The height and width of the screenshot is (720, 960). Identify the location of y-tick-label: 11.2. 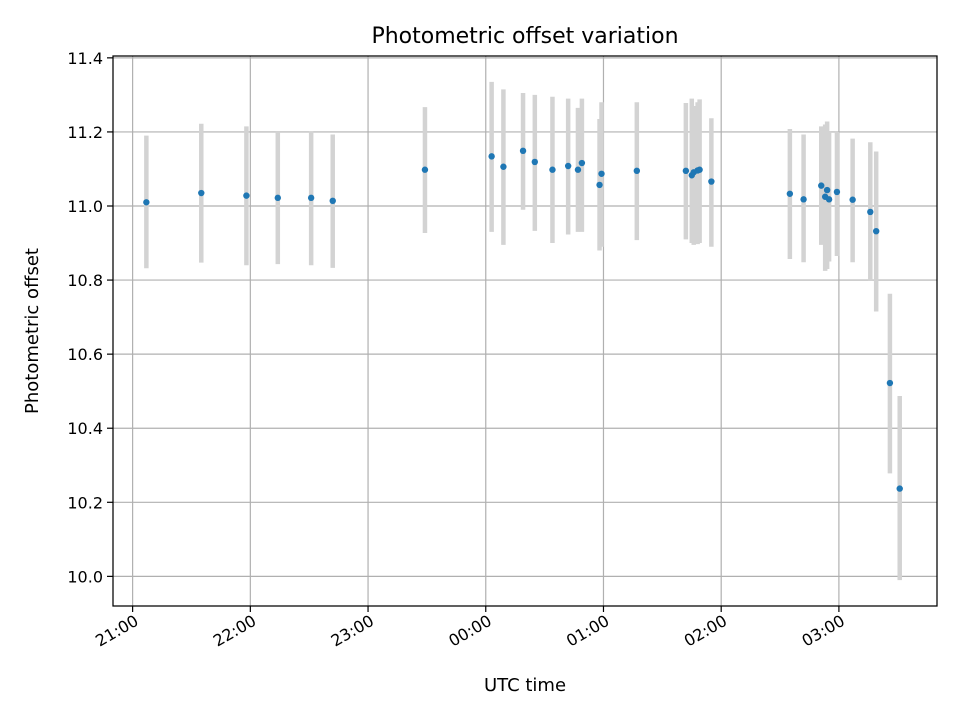
(85, 132).